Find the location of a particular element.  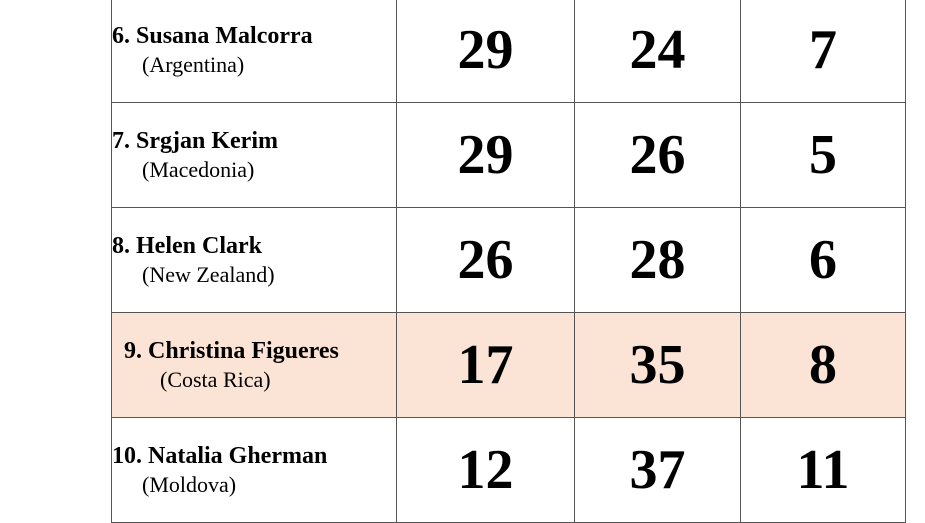

value-col-3: 7 is located at coordinates (823, 51).